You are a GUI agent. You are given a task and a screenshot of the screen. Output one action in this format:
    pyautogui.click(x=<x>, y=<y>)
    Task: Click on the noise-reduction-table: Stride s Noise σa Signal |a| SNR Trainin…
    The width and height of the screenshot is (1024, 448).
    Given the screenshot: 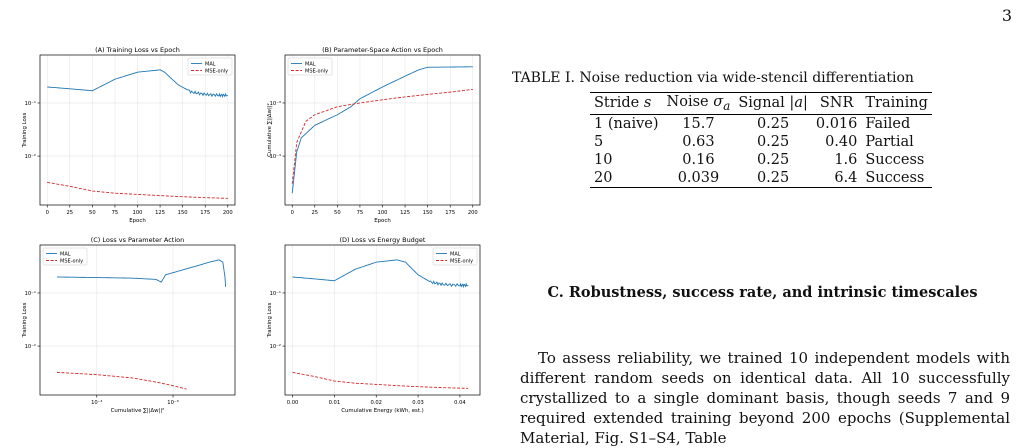 What is the action you would take?
    pyautogui.click(x=761, y=140)
    